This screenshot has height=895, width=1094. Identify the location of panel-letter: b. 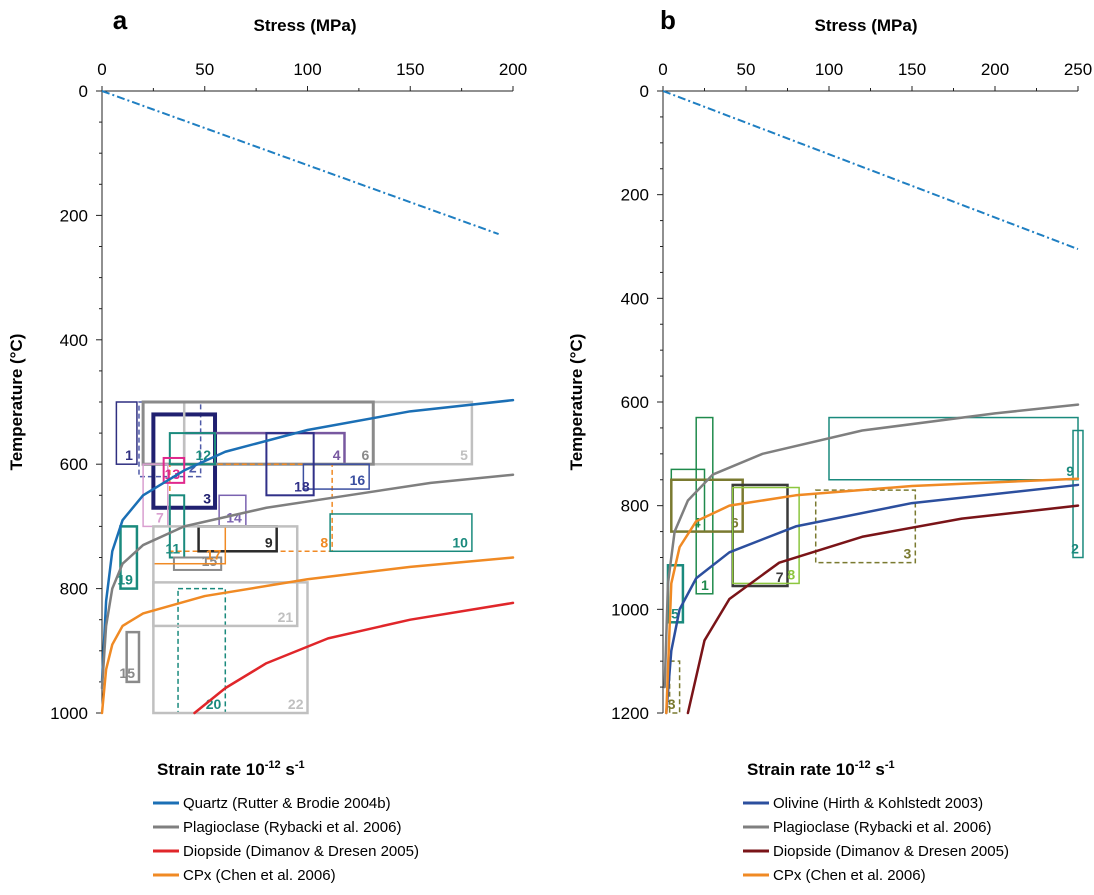
(668, 20).